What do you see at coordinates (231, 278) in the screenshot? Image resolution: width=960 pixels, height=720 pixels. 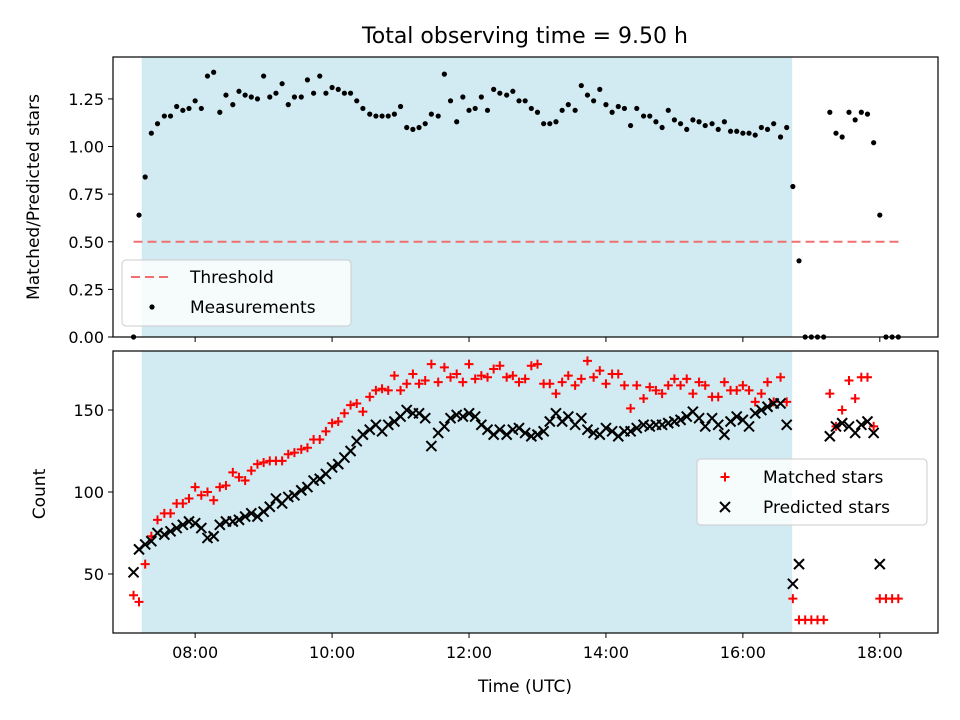 I see `legend-threshold-label: Threshold` at bounding box center [231, 278].